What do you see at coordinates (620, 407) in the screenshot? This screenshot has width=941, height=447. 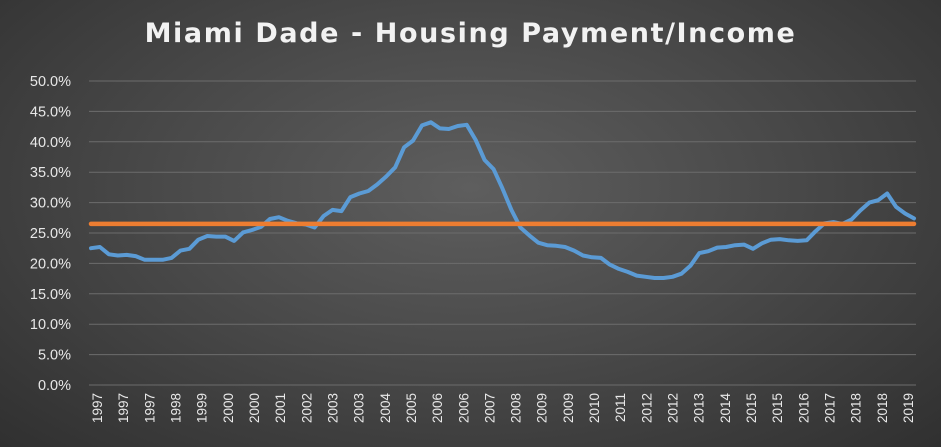 I see `x-tick-label: 2011` at bounding box center [620, 407].